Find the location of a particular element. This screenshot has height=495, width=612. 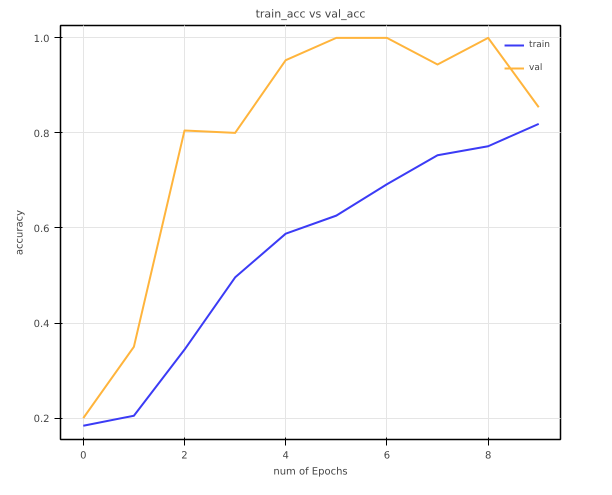

x-tick-label: 4 is located at coordinates (285, 456).